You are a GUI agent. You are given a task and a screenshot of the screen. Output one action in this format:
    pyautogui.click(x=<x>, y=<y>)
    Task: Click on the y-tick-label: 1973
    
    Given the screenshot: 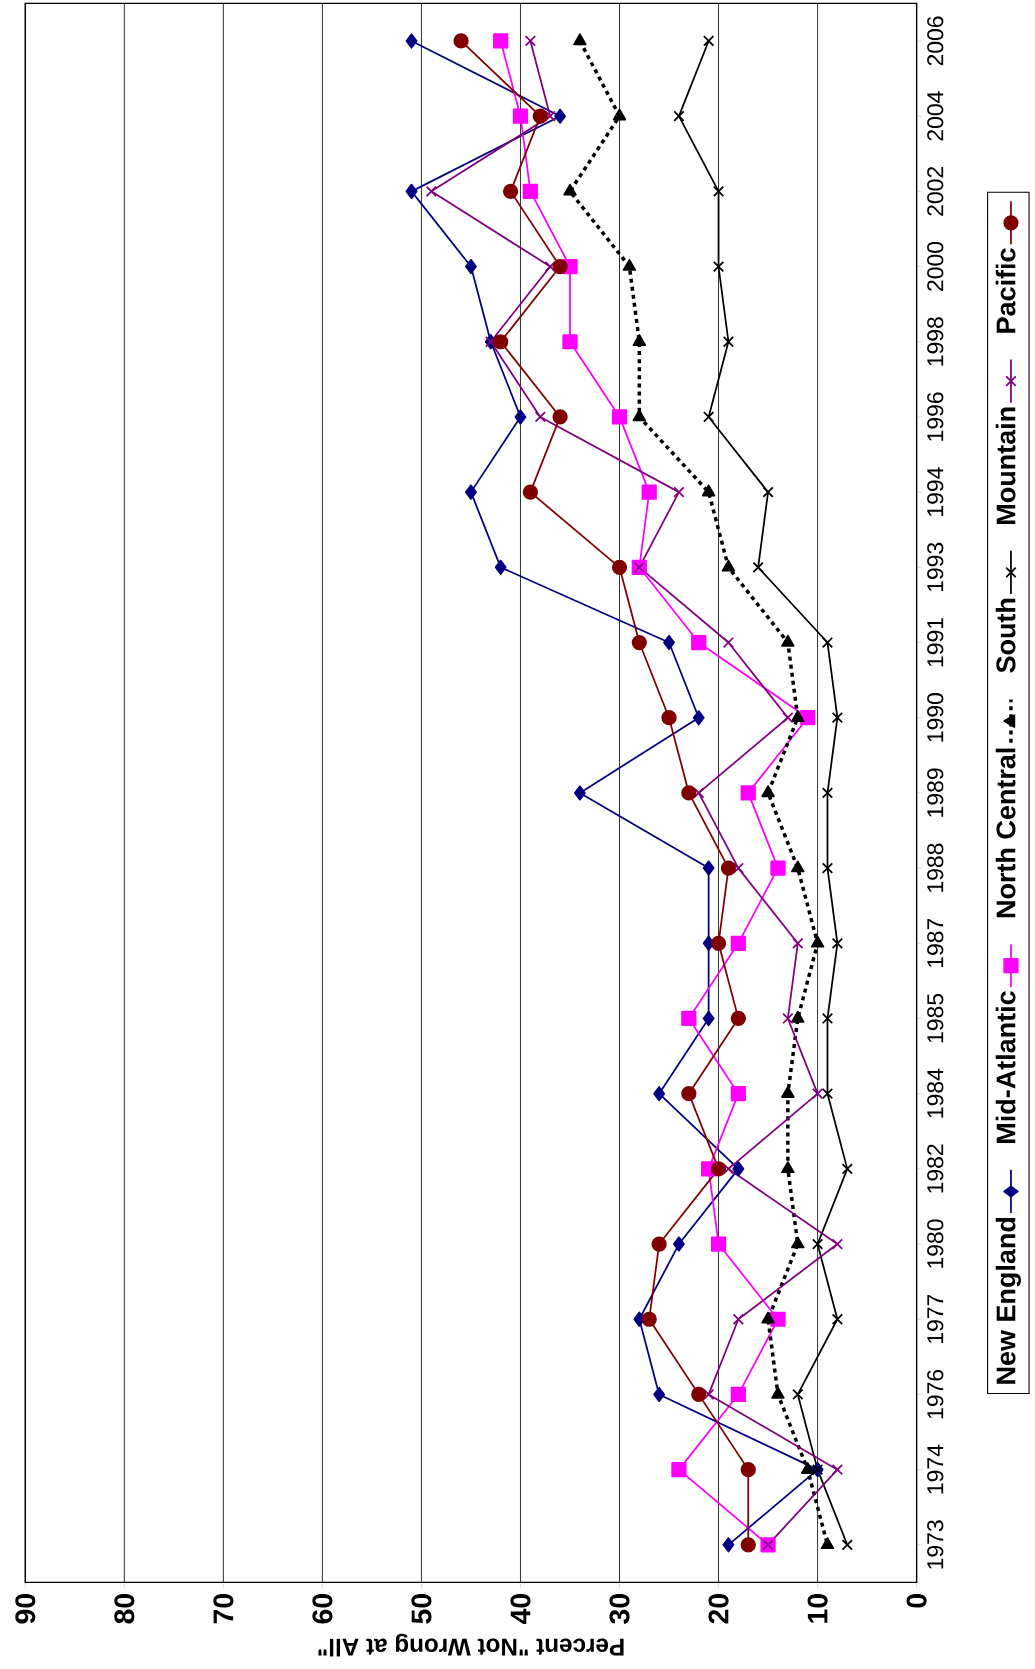 What is the action you would take?
    pyautogui.click(x=935, y=1544)
    